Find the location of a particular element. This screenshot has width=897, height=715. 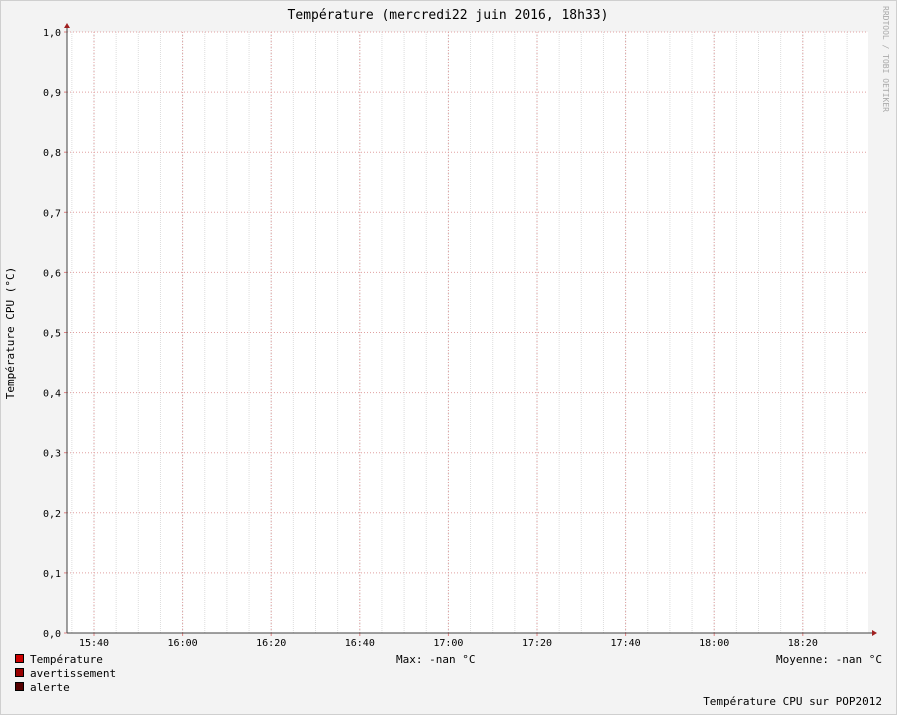

x-tick-label: 17:00 is located at coordinates (448, 643).